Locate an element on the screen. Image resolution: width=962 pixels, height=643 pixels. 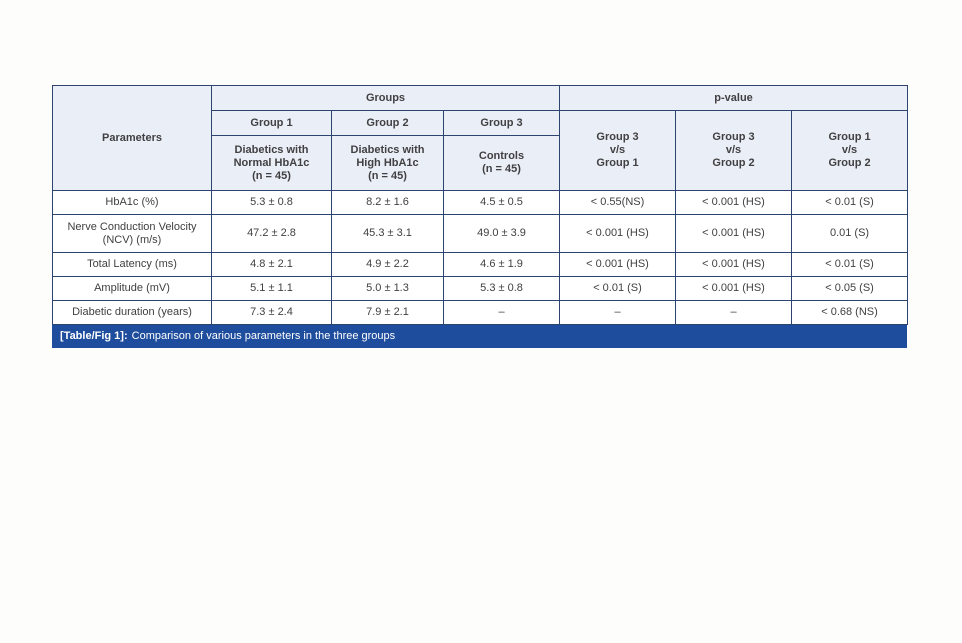
value-cell: 7.3 ± 2.4 is located at coordinates (271, 312).